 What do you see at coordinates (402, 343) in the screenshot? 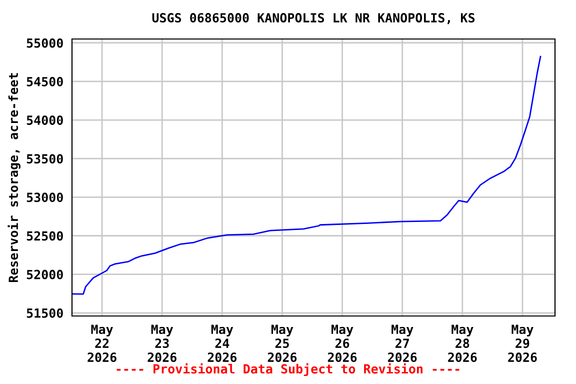
I see `x-tick-label: May 27 2026` at bounding box center [402, 343].